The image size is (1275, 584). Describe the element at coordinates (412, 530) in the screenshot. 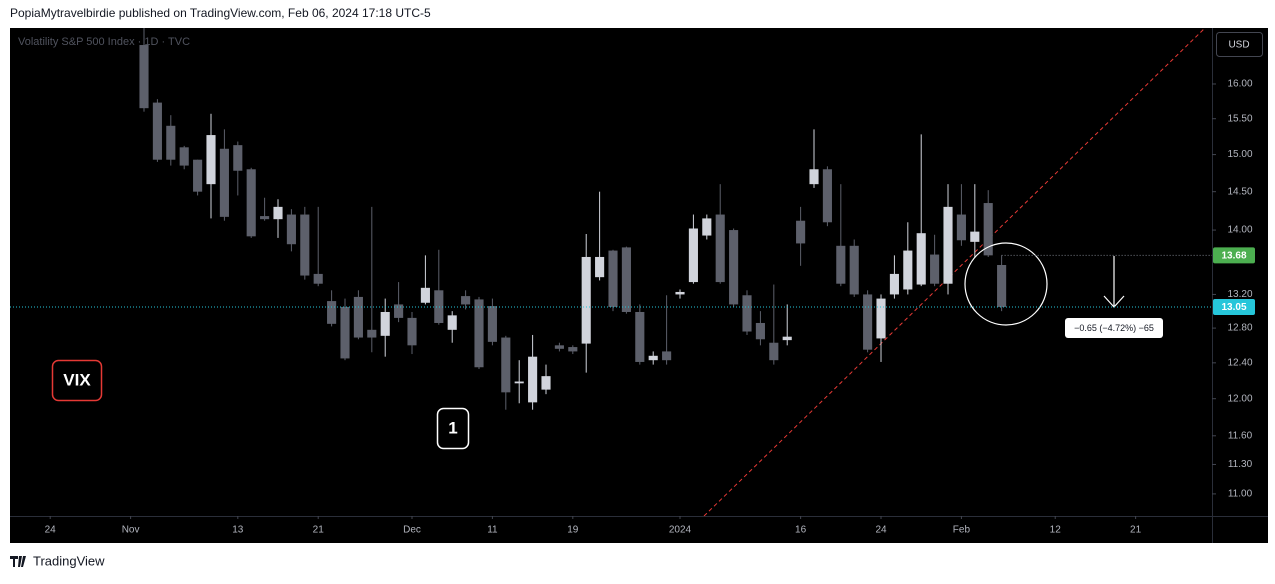

I see `x-tick-label: Dec` at that location.